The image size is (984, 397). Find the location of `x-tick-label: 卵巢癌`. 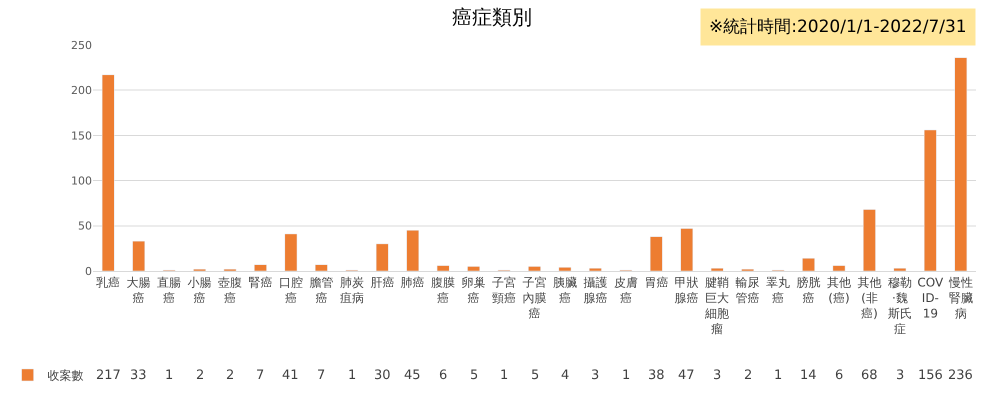

x-tick-label: 卵巢癌 is located at coordinates (474, 290).